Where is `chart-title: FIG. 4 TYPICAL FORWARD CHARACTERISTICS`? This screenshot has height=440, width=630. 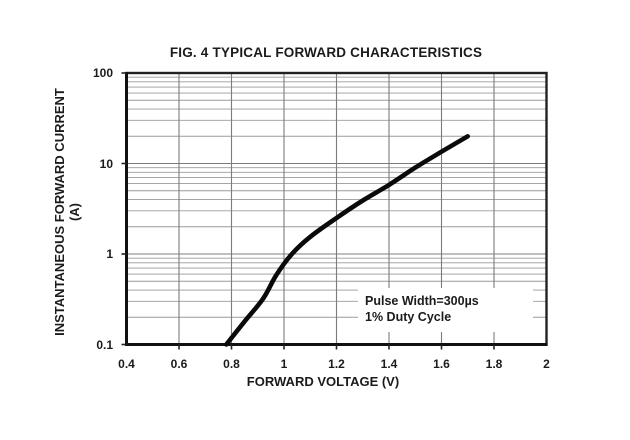
chart-title: FIG. 4 TYPICAL FORWARD CHARACTERISTICS is located at coordinates (326, 52).